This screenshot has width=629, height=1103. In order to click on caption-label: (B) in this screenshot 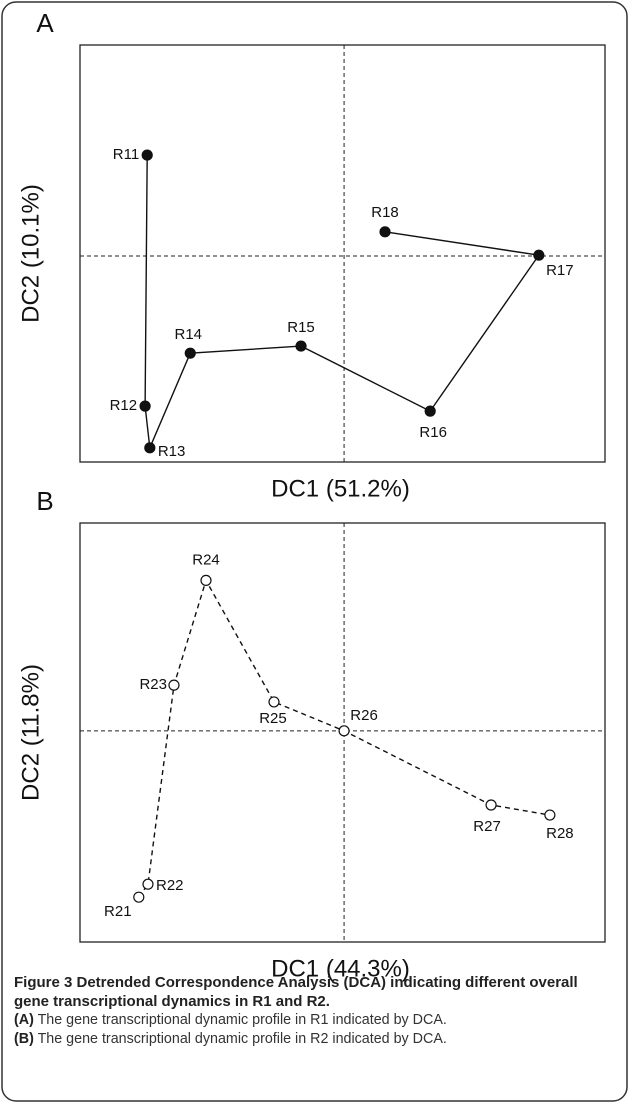, I will do `click(24, 1039)`.